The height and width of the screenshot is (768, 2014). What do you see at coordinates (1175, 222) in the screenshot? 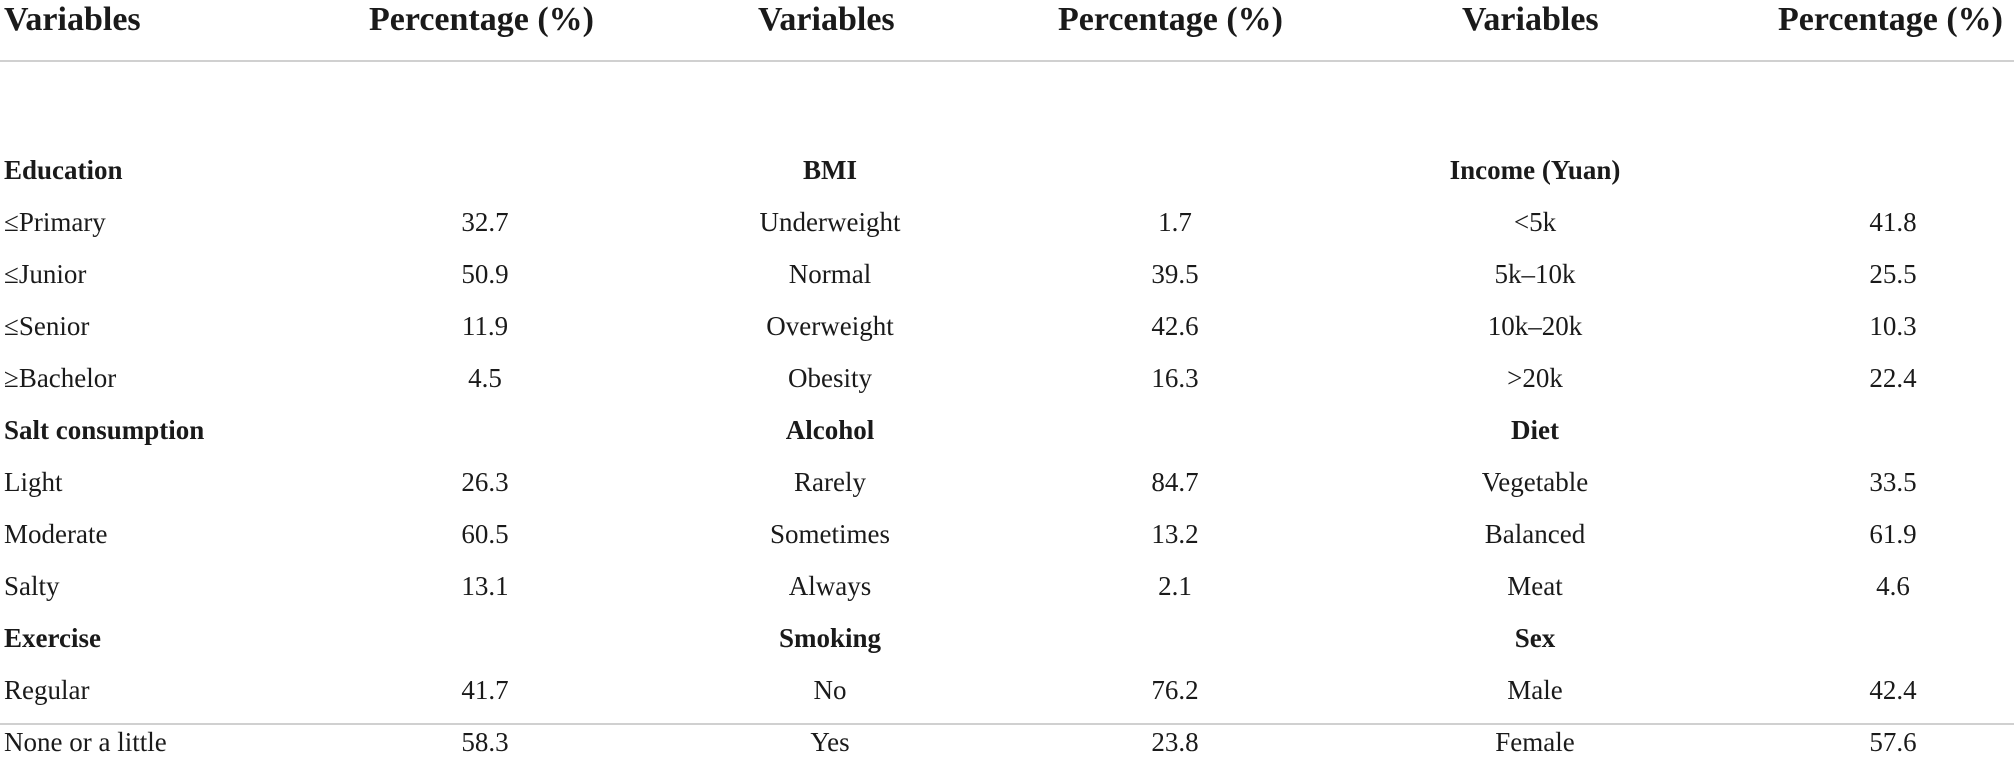
I see `percentage-cell-2: 1.7` at bounding box center [1175, 222].